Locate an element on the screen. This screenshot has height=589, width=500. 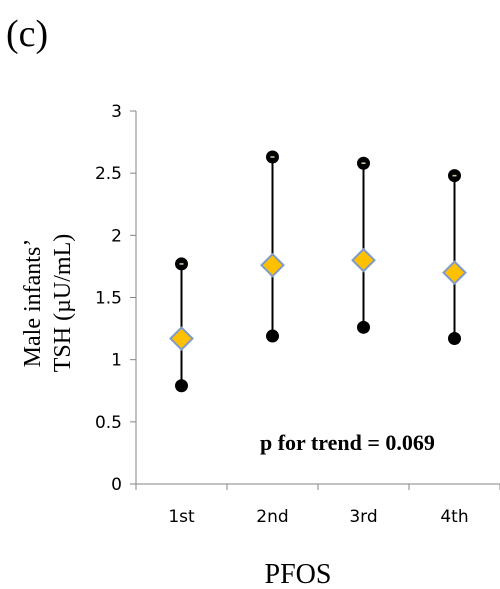
y-tick-label: 1 is located at coordinates (116, 361).